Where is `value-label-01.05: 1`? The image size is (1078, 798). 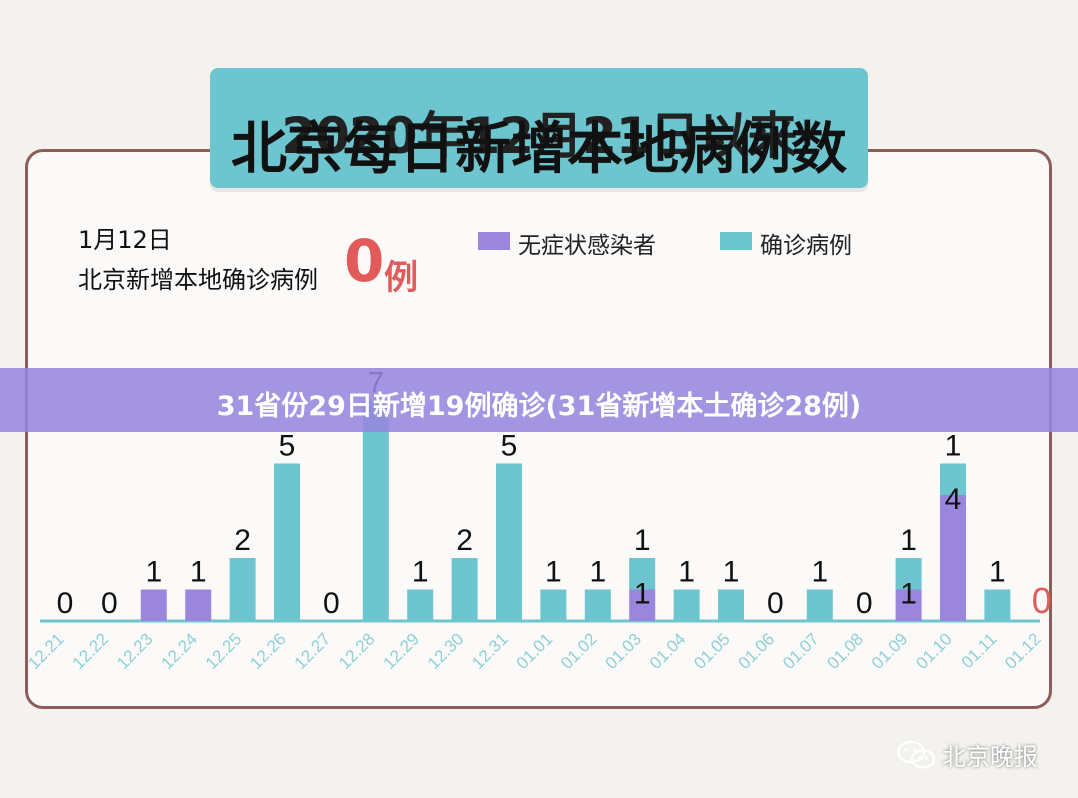 value-label-01.05: 1 is located at coordinates (731, 572).